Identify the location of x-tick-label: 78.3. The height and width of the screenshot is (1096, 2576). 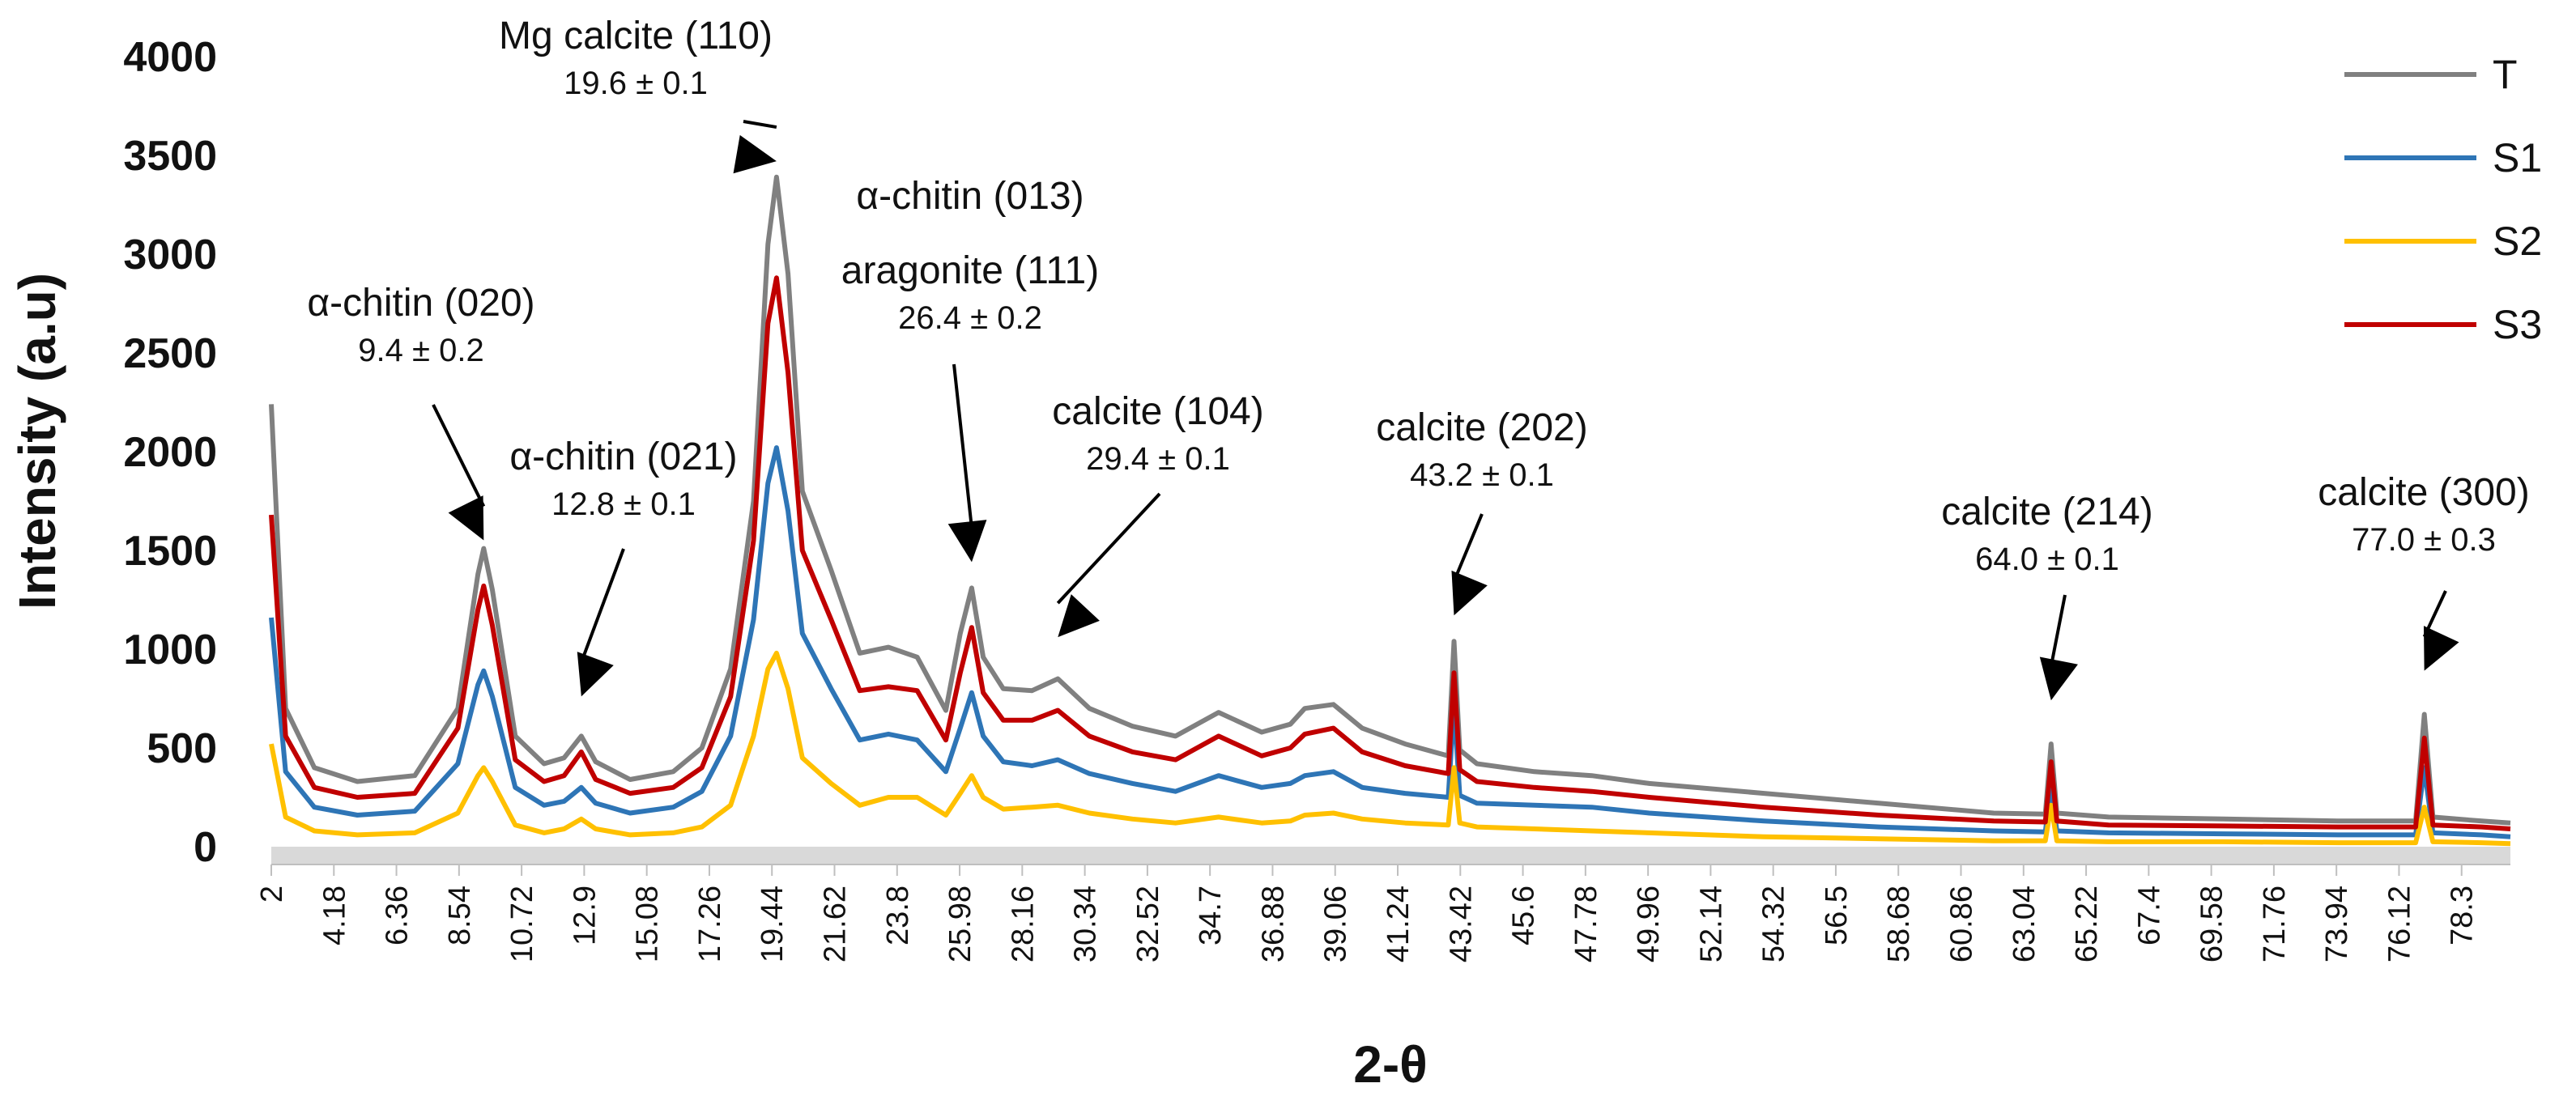
(2463, 916).